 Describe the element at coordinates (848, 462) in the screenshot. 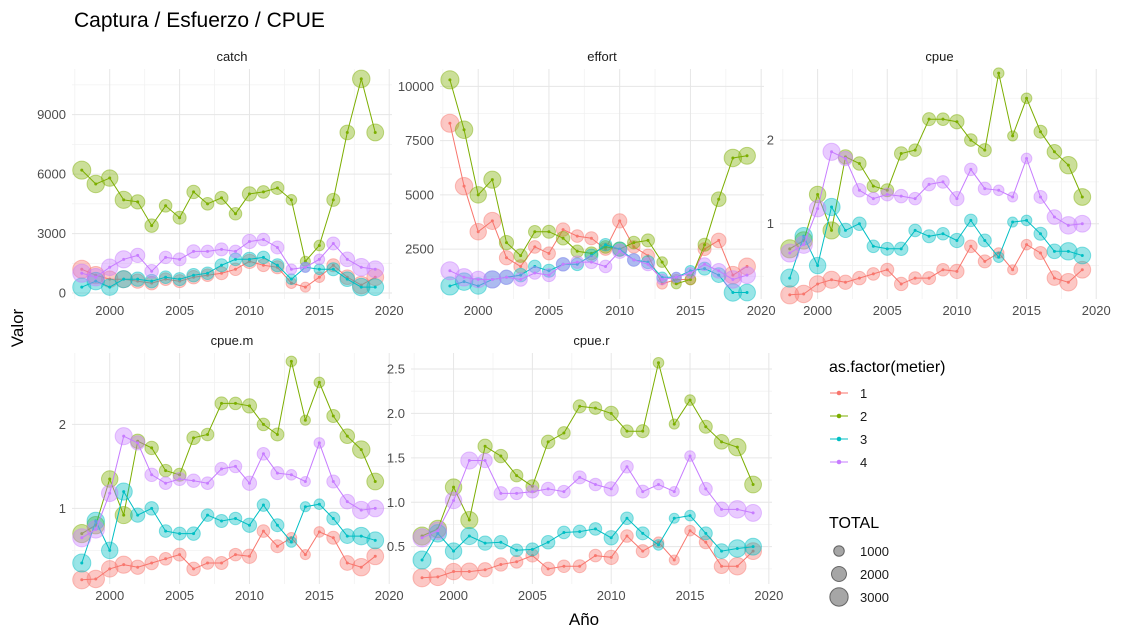

I see `legend-key-4: 4` at that location.